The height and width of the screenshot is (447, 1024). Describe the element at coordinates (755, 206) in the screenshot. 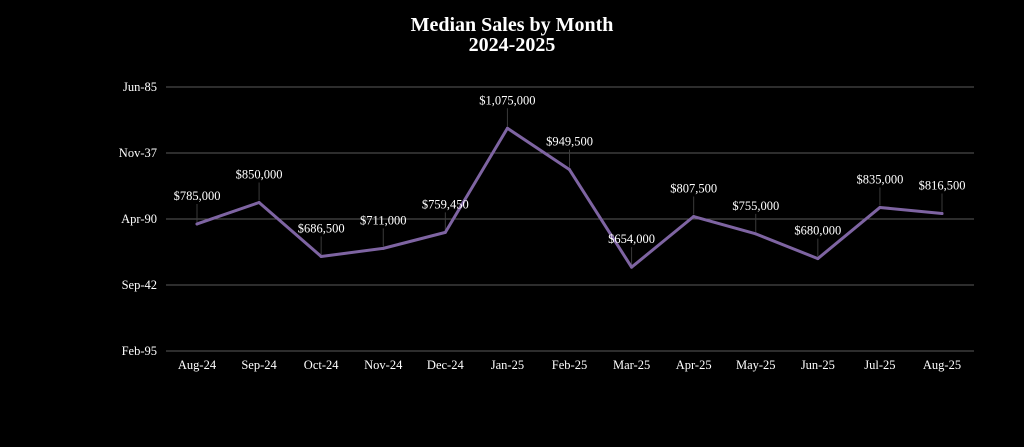

I see `data-label: $755,000` at that location.